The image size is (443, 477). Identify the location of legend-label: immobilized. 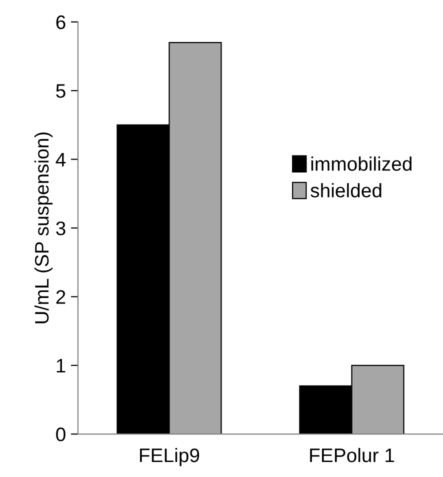
(361, 163).